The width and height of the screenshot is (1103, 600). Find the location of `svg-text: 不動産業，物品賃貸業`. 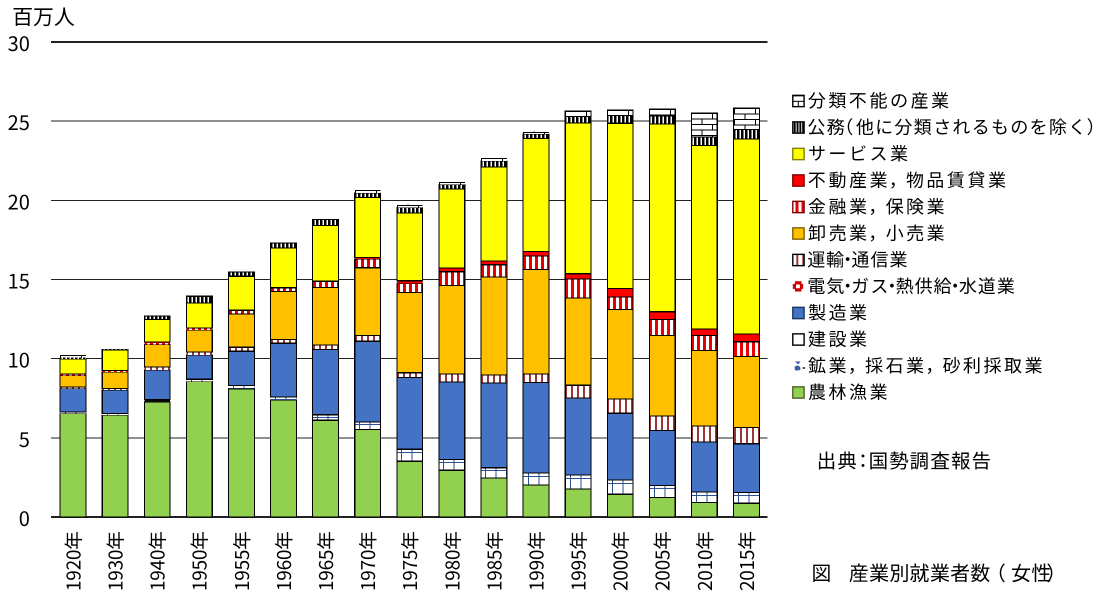

svg-text: 不動産業，物品賃貸業 is located at coordinates (907, 179).